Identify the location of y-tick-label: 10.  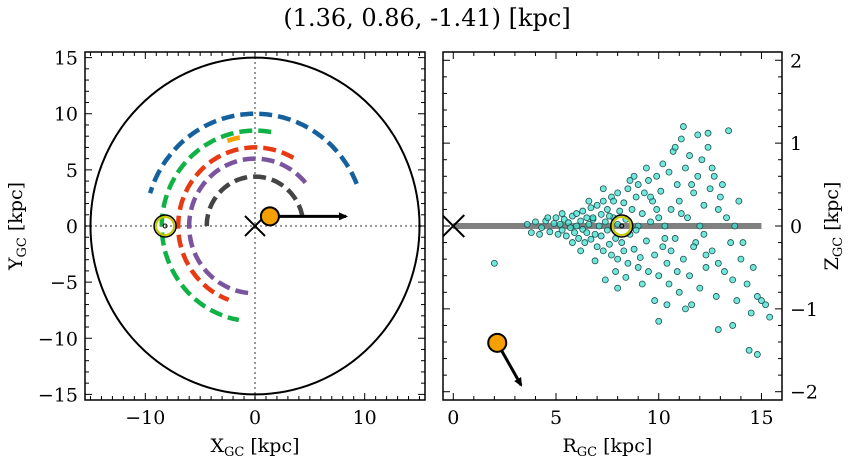
(66, 115).